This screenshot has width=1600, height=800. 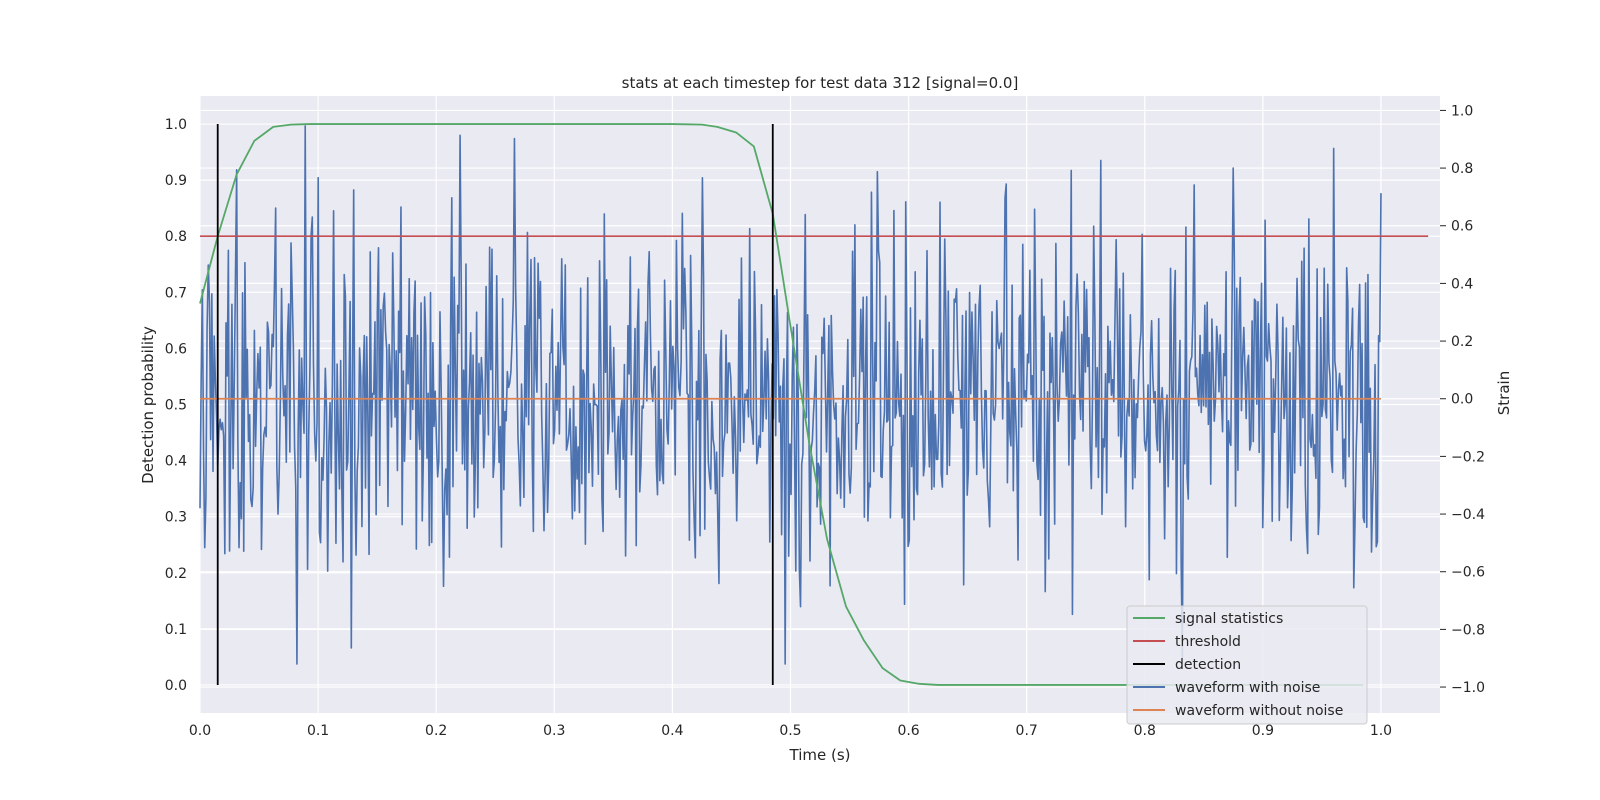 What do you see at coordinates (1468, 688) in the screenshot?
I see `y2-tick-label: −1.0` at bounding box center [1468, 688].